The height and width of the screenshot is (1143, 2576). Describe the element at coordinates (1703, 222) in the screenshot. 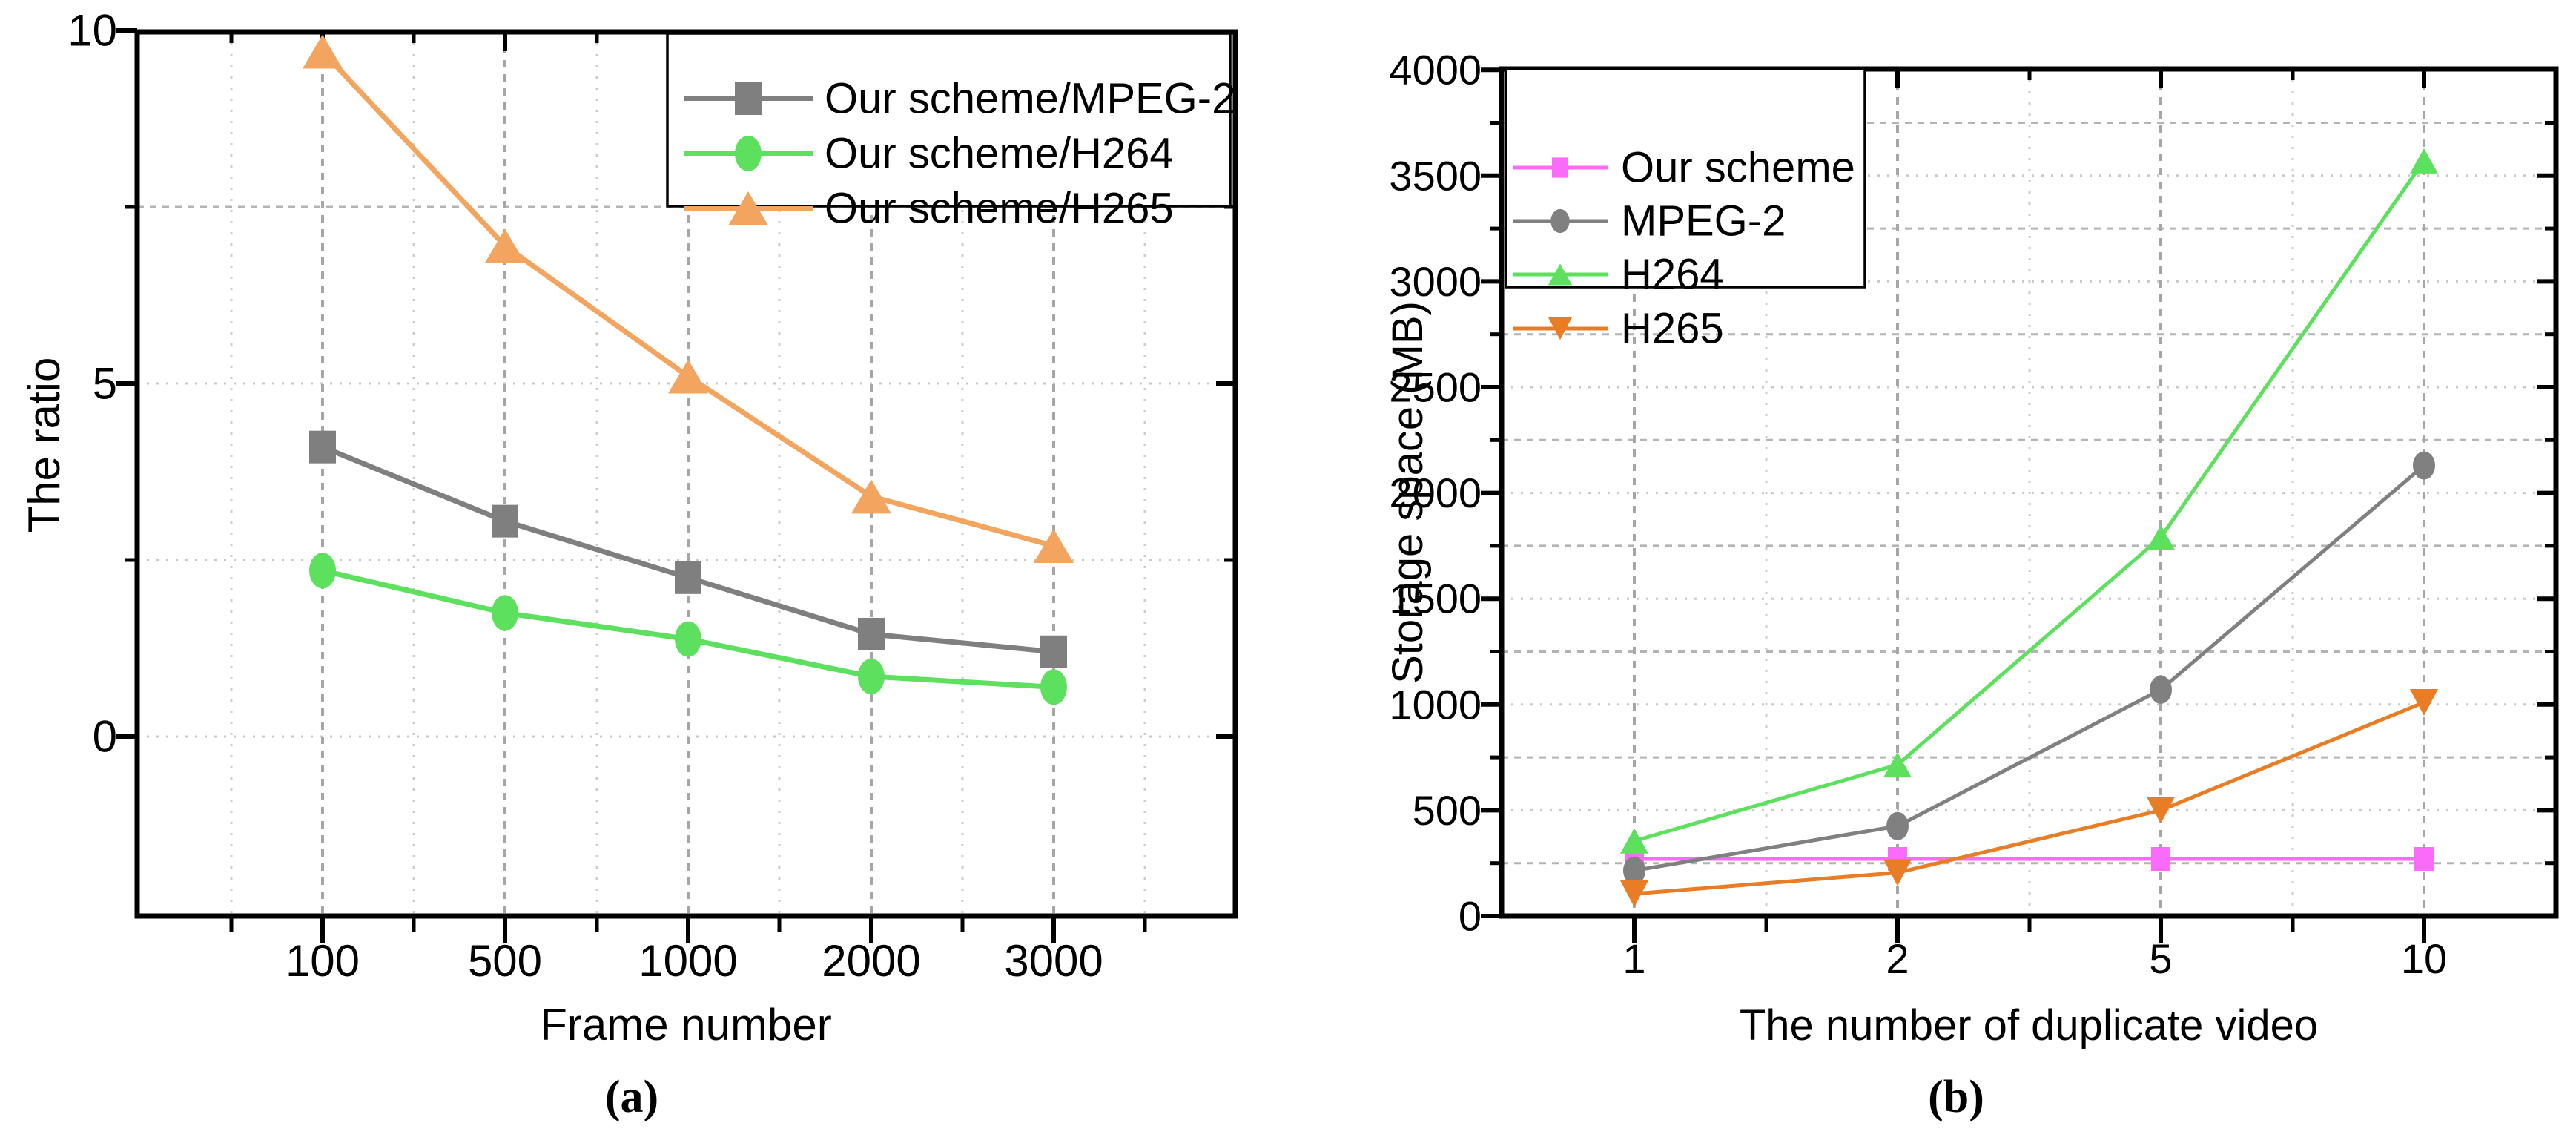

I see `legend-label-mpeg-2: MPEG-2` at that location.